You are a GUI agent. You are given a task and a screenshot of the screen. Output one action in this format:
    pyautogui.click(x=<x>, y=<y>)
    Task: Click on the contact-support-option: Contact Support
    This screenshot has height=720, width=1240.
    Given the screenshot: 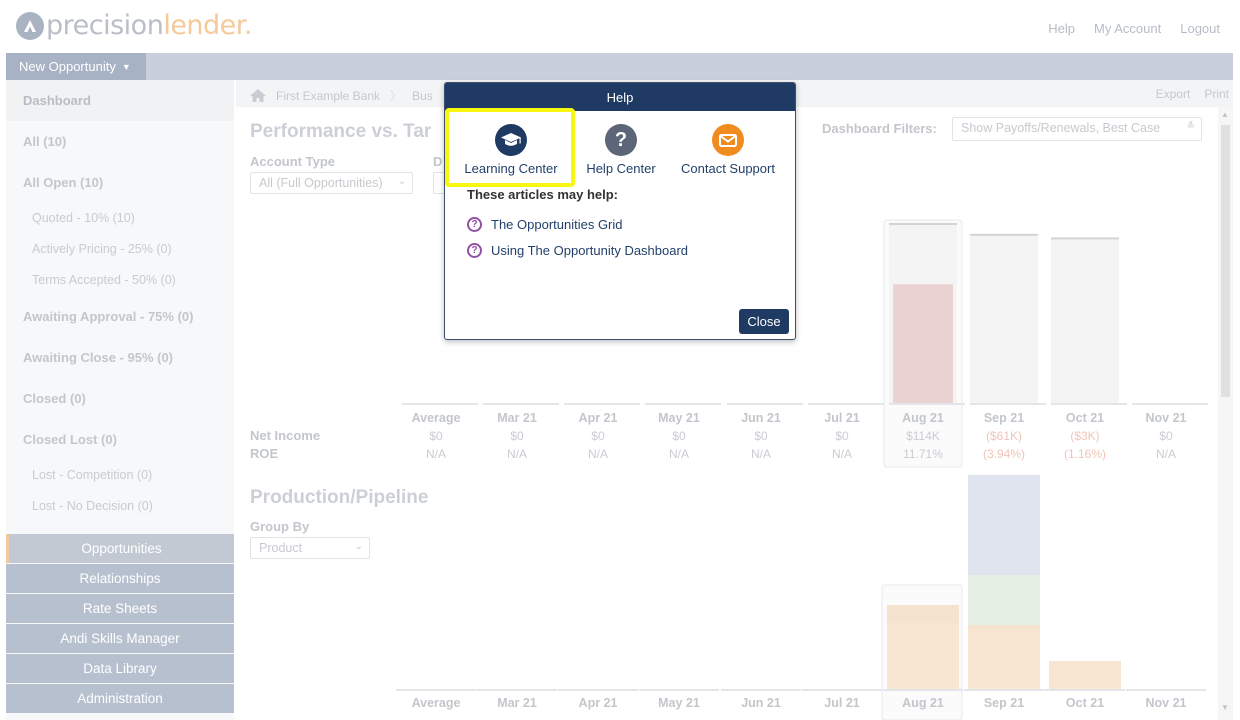 What is the action you would take?
    pyautogui.click(x=728, y=150)
    